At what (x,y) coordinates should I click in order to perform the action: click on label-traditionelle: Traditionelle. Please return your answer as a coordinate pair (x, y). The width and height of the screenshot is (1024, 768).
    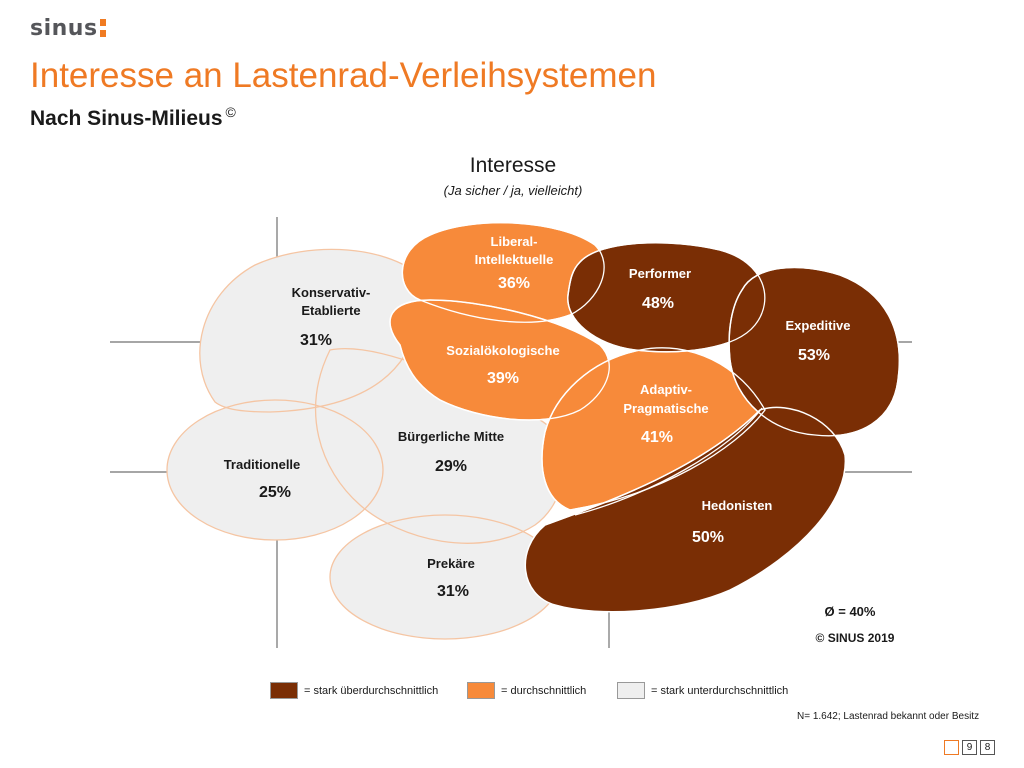
    Looking at the image, I should click on (262, 464).